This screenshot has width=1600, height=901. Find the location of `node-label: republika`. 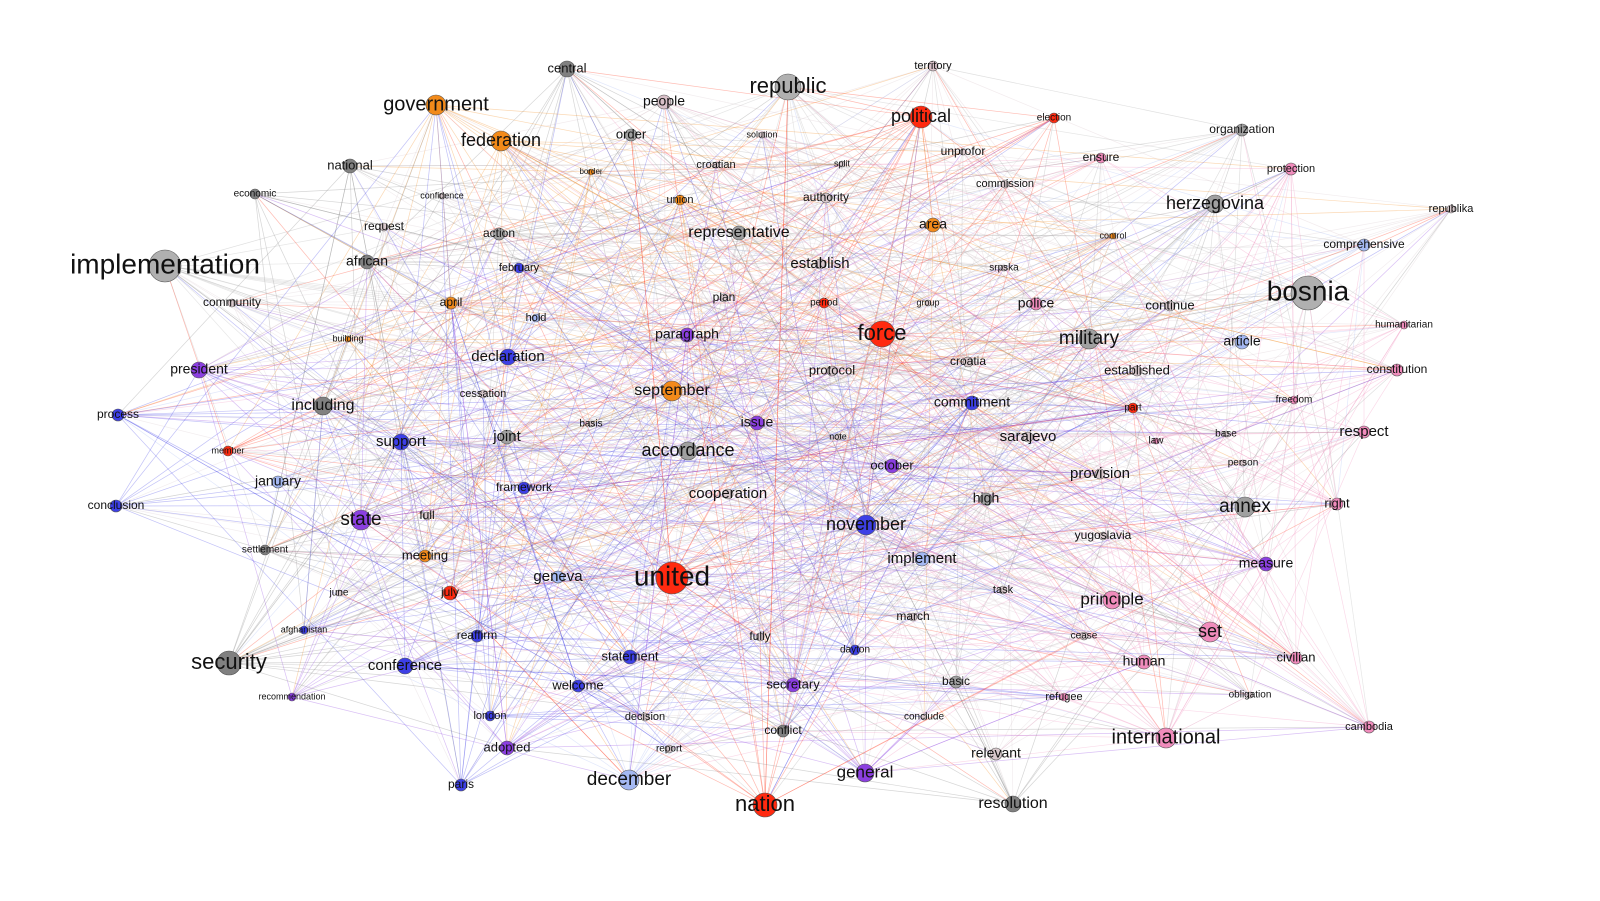

node-label: republika is located at coordinates (1452, 209).